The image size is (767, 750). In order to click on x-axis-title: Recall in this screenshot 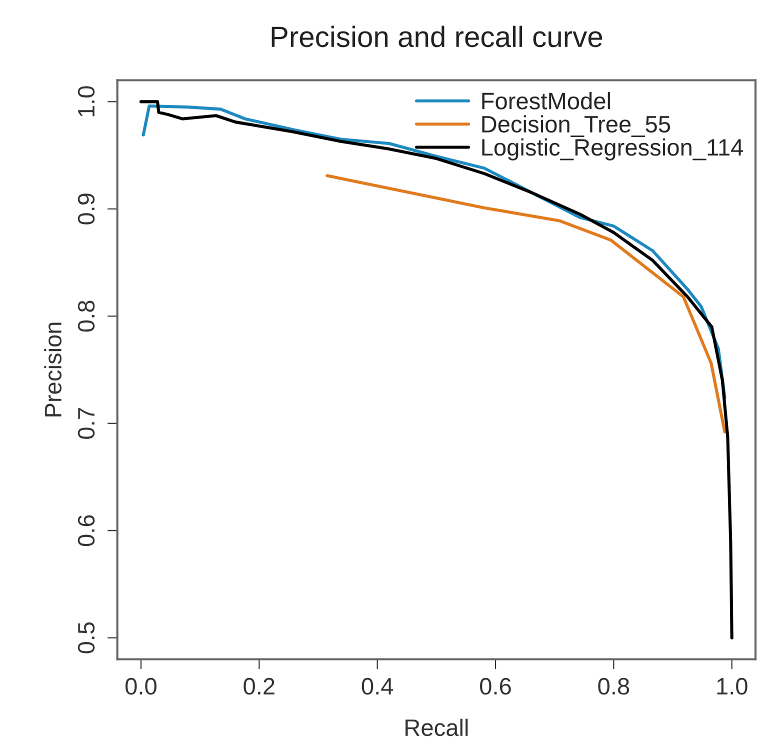, I will do `click(437, 727)`.